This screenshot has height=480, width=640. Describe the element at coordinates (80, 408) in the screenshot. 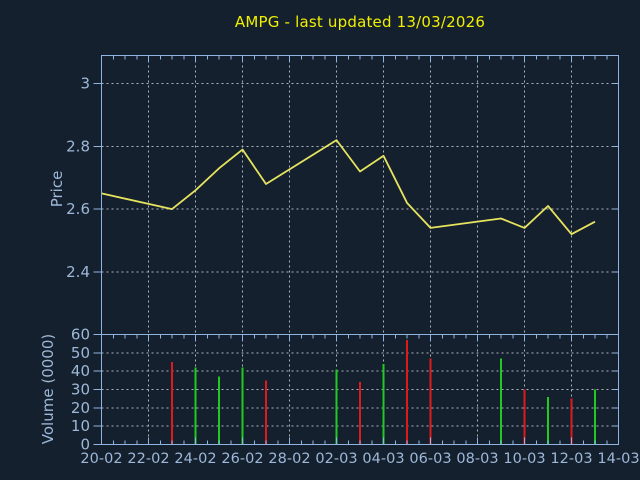

I see `volume-ytick-label: 20` at that location.